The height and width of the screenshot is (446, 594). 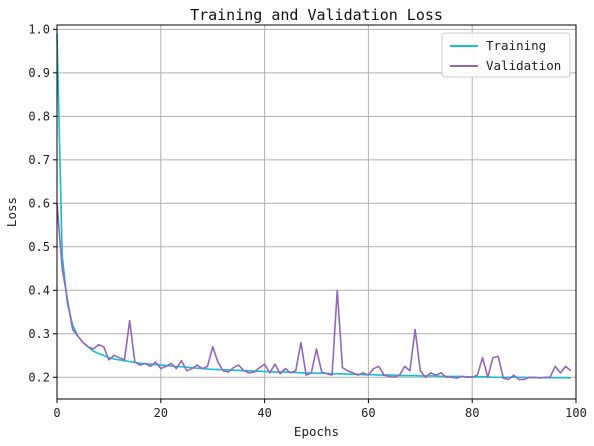 What do you see at coordinates (39, 73) in the screenshot?
I see `y-tick-label: 0.9` at bounding box center [39, 73].